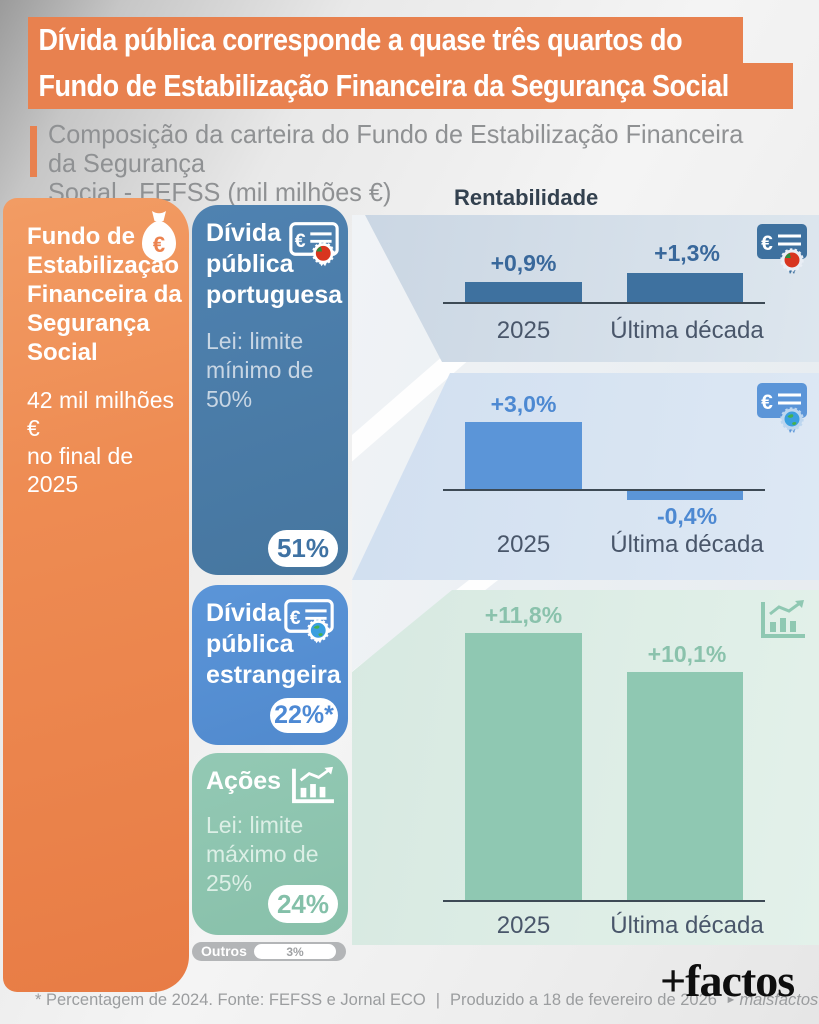 The height and width of the screenshot is (1024, 819). Describe the element at coordinates (303, 904) in the screenshot. I see `card-value-badge: 24%` at that location.